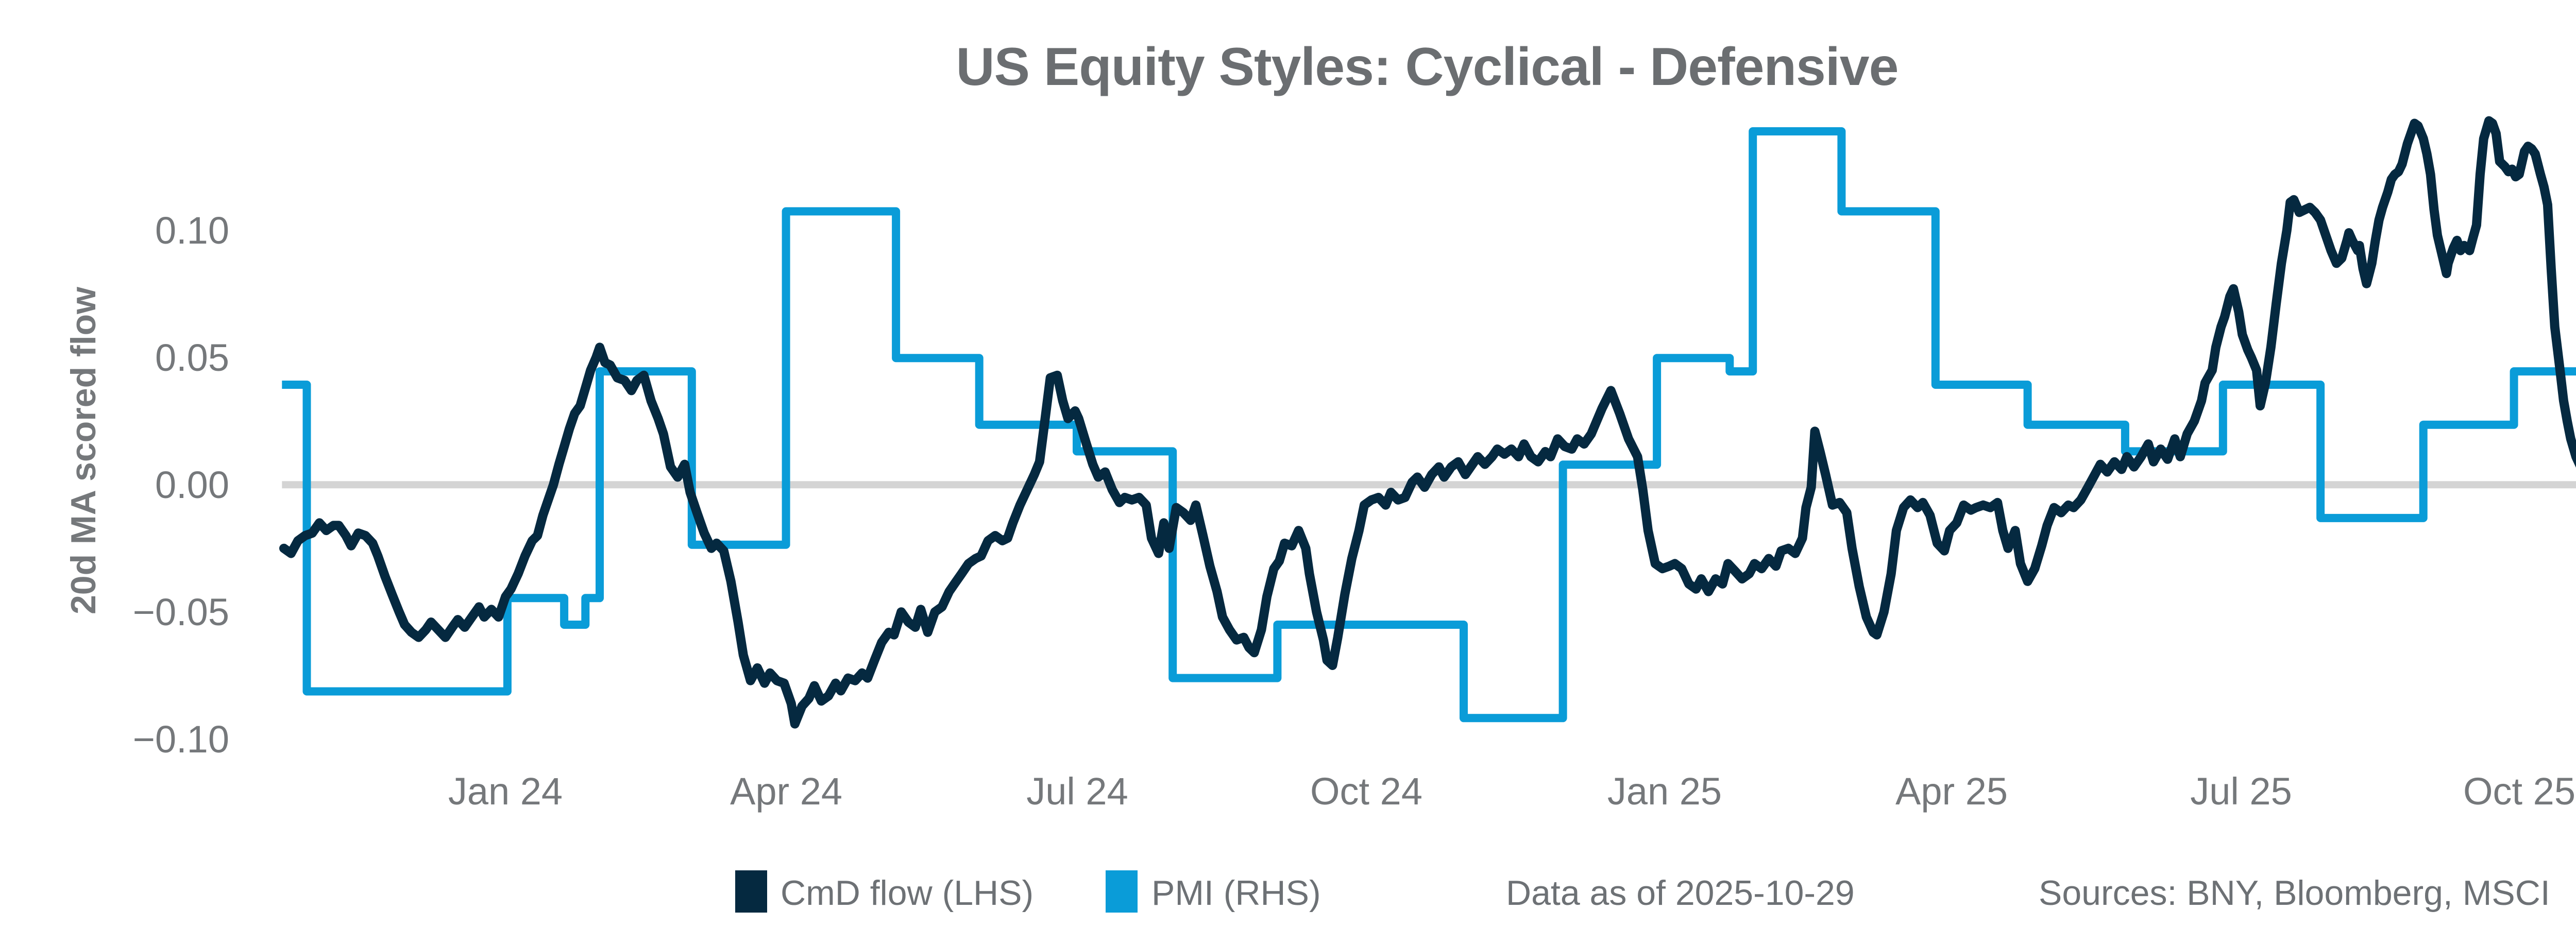  I want to click on x-tick-label: Apr 25, so click(1951, 791).